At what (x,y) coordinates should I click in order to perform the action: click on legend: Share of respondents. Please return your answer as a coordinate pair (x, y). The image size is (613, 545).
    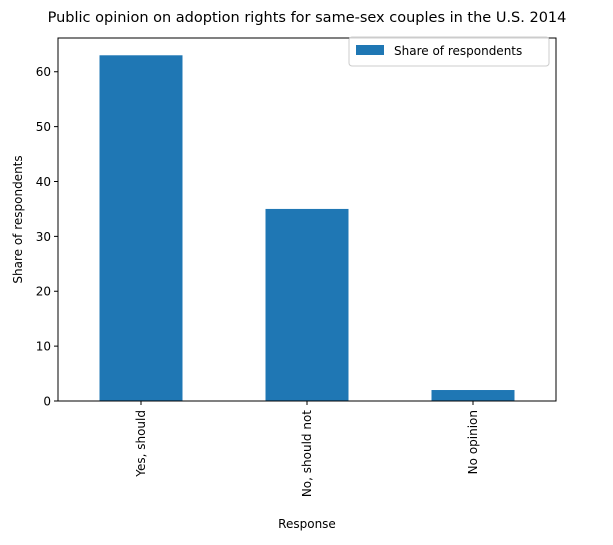
    Looking at the image, I should click on (449, 51).